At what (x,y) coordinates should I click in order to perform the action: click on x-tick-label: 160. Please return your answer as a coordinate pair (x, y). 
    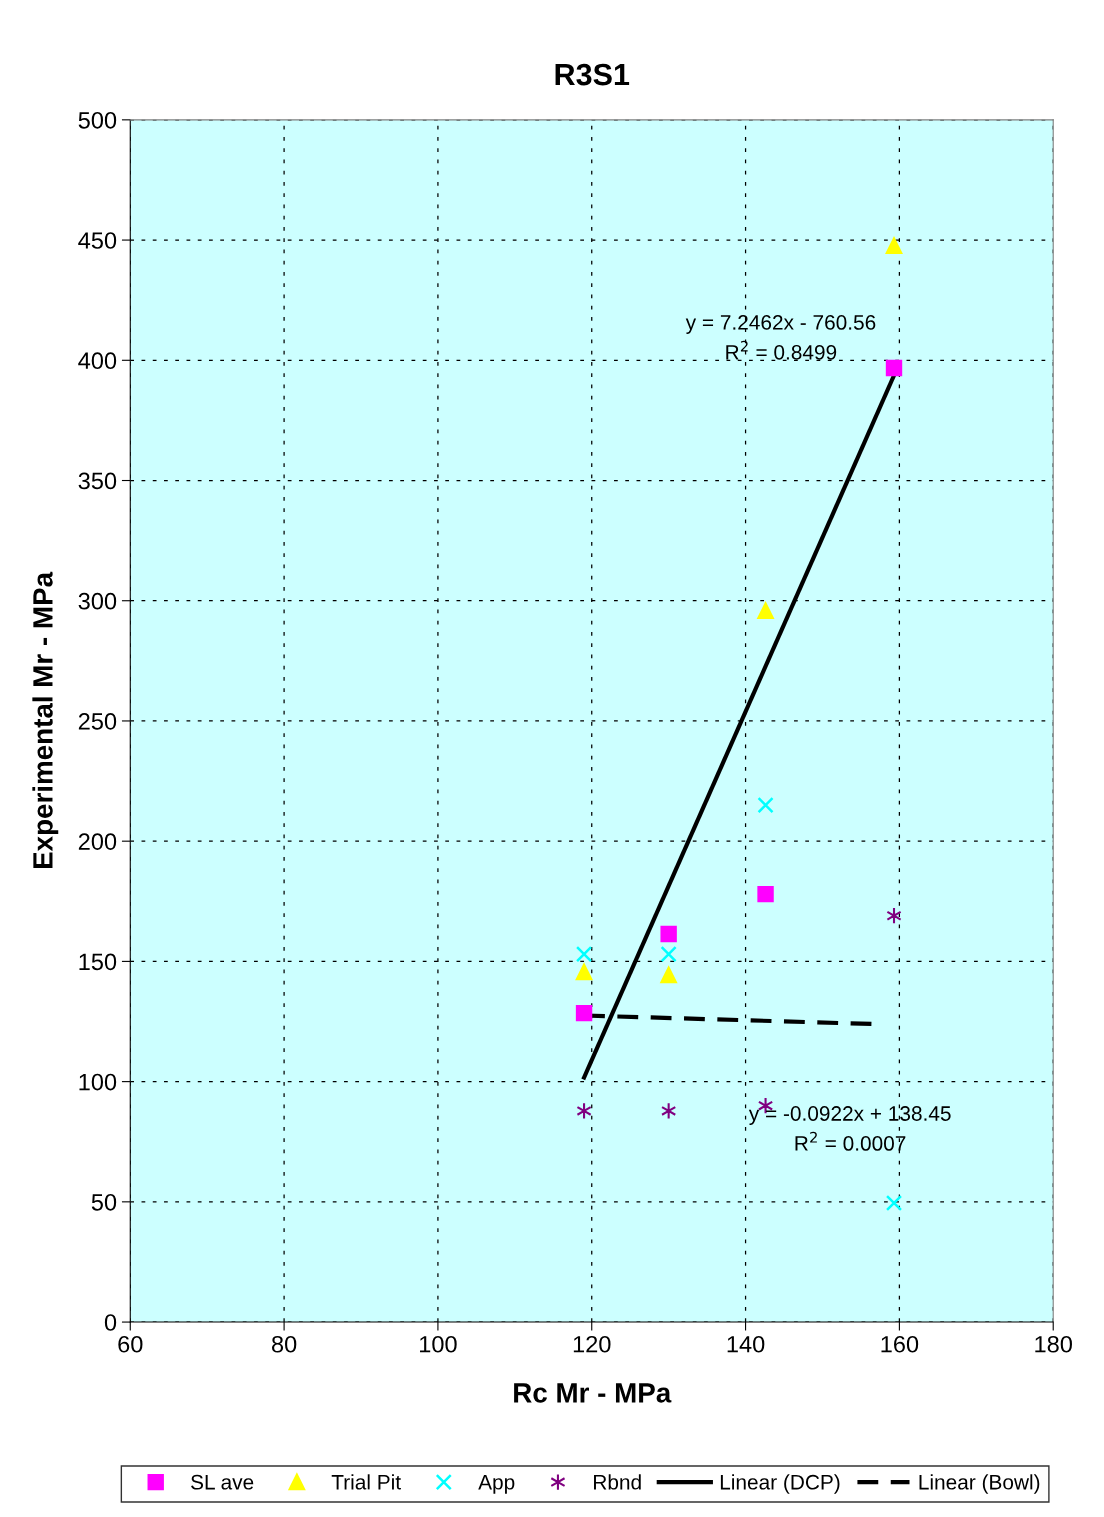
    Looking at the image, I should click on (900, 1344).